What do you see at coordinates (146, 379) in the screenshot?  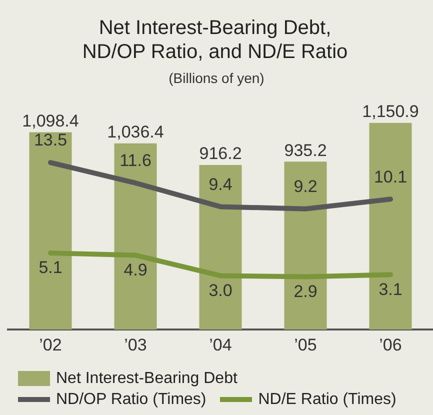 I see `legend-label: Net Interest-Bearing Debt` at bounding box center [146, 379].